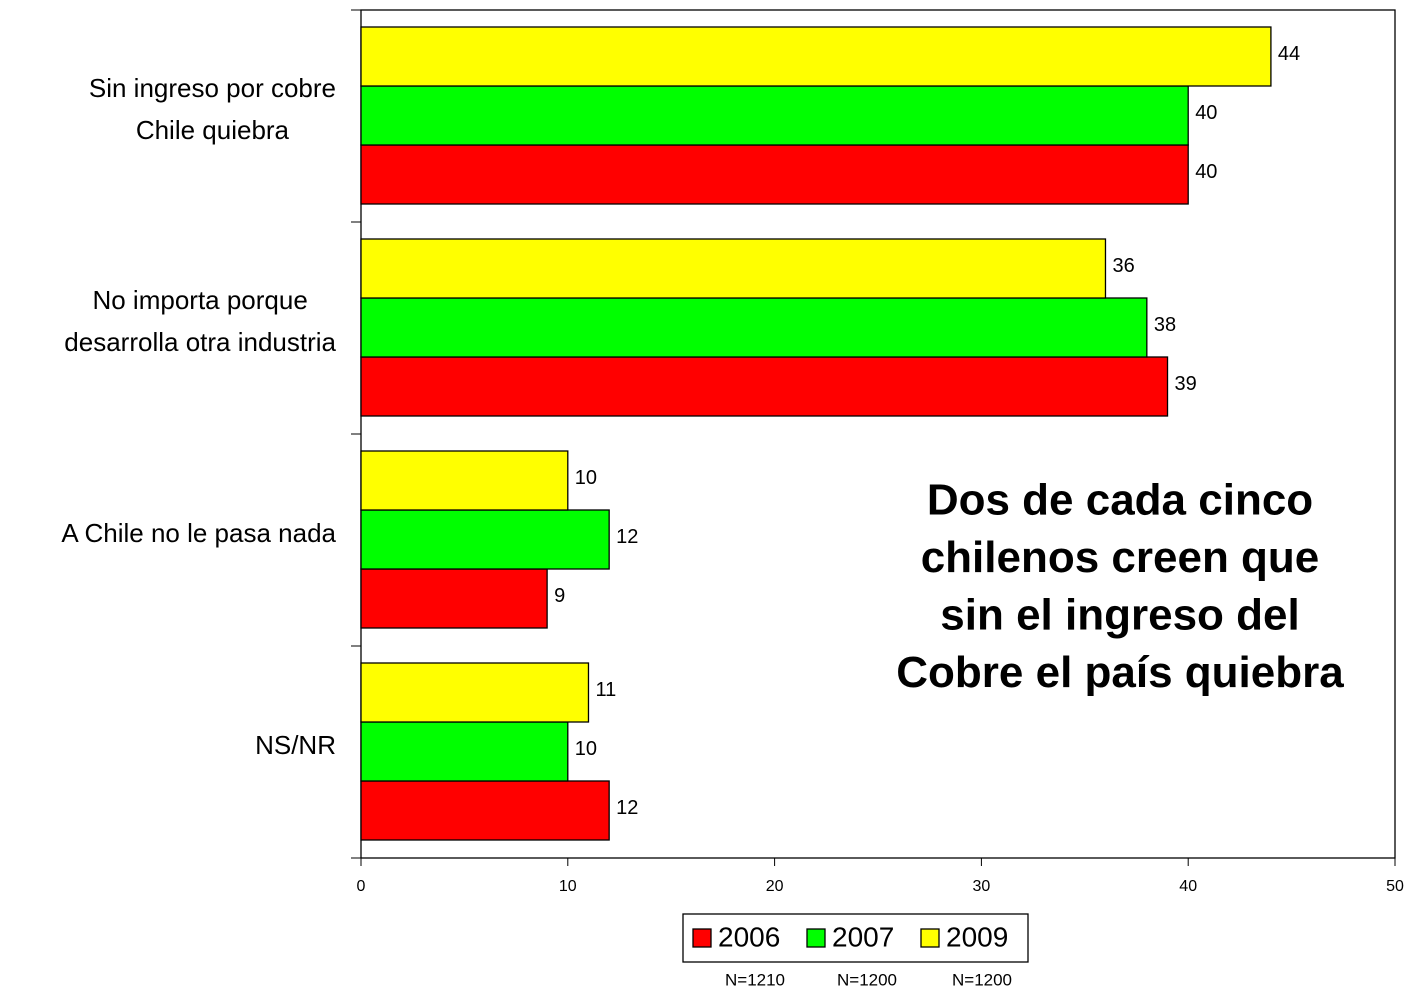 This screenshot has width=1409, height=991. I want to click on value-label: 36, so click(1123, 266).